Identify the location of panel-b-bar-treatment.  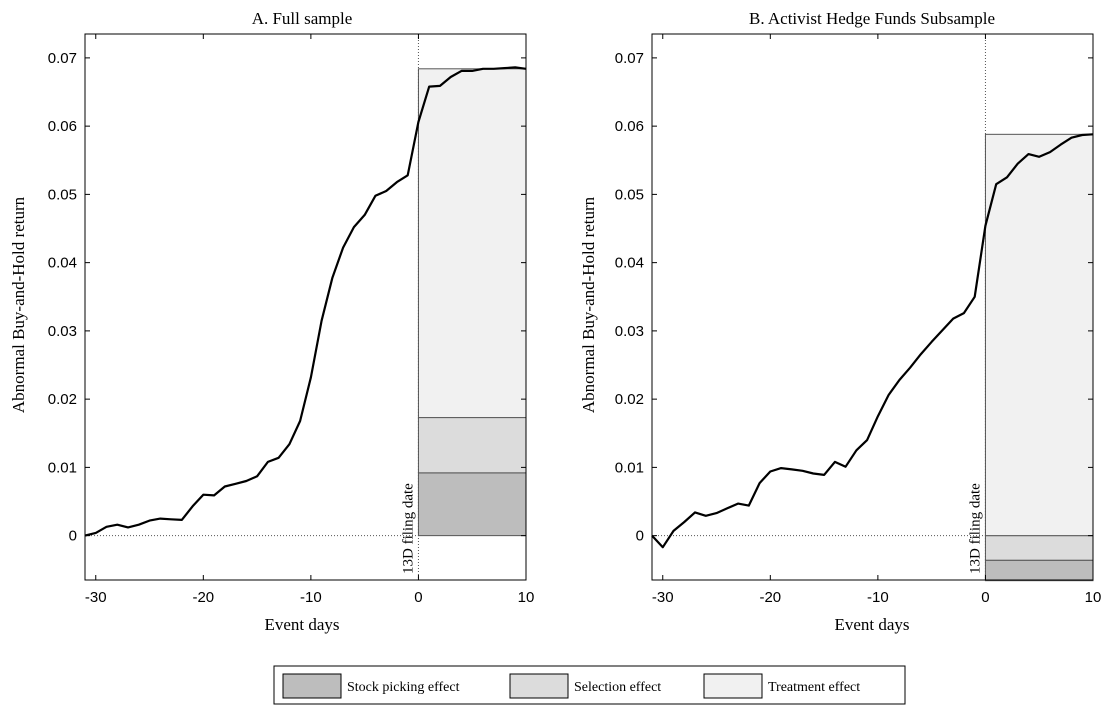
(1039, 335).